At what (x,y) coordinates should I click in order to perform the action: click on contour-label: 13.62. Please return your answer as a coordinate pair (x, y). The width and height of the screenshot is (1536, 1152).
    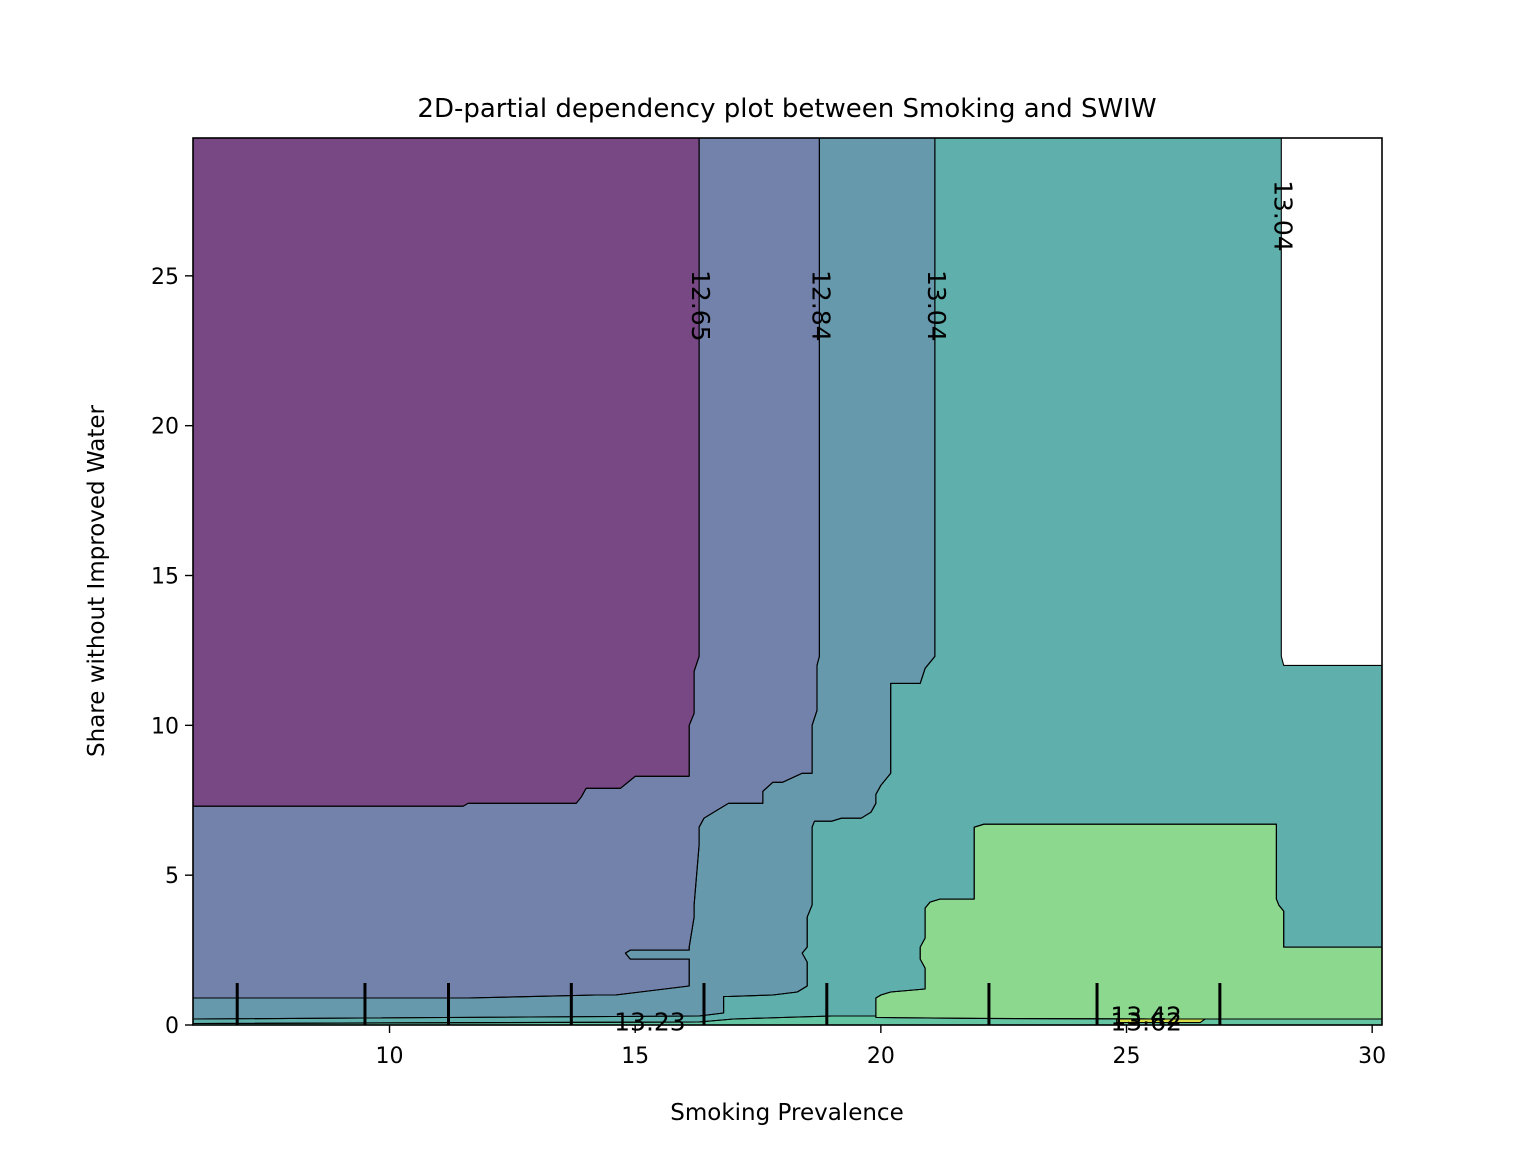
    Looking at the image, I should click on (1146, 1022).